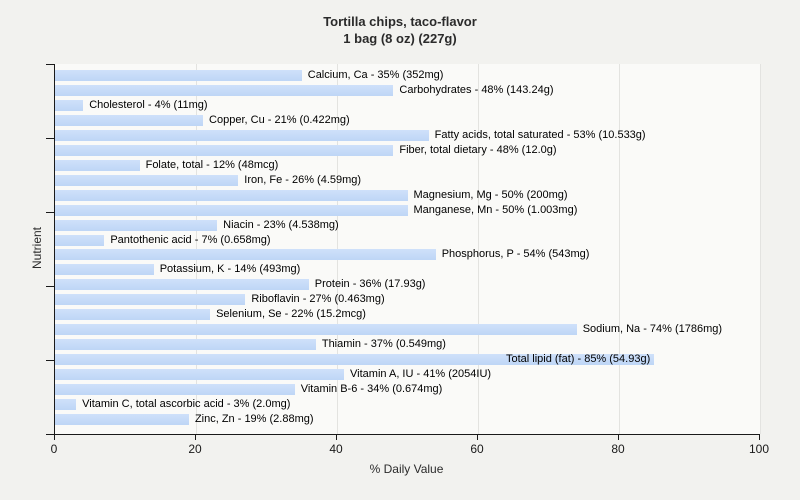  Describe the element at coordinates (515, 254) in the screenshot. I see `bar-label: Phosphorus, P - 54% (543mg)` at that location.